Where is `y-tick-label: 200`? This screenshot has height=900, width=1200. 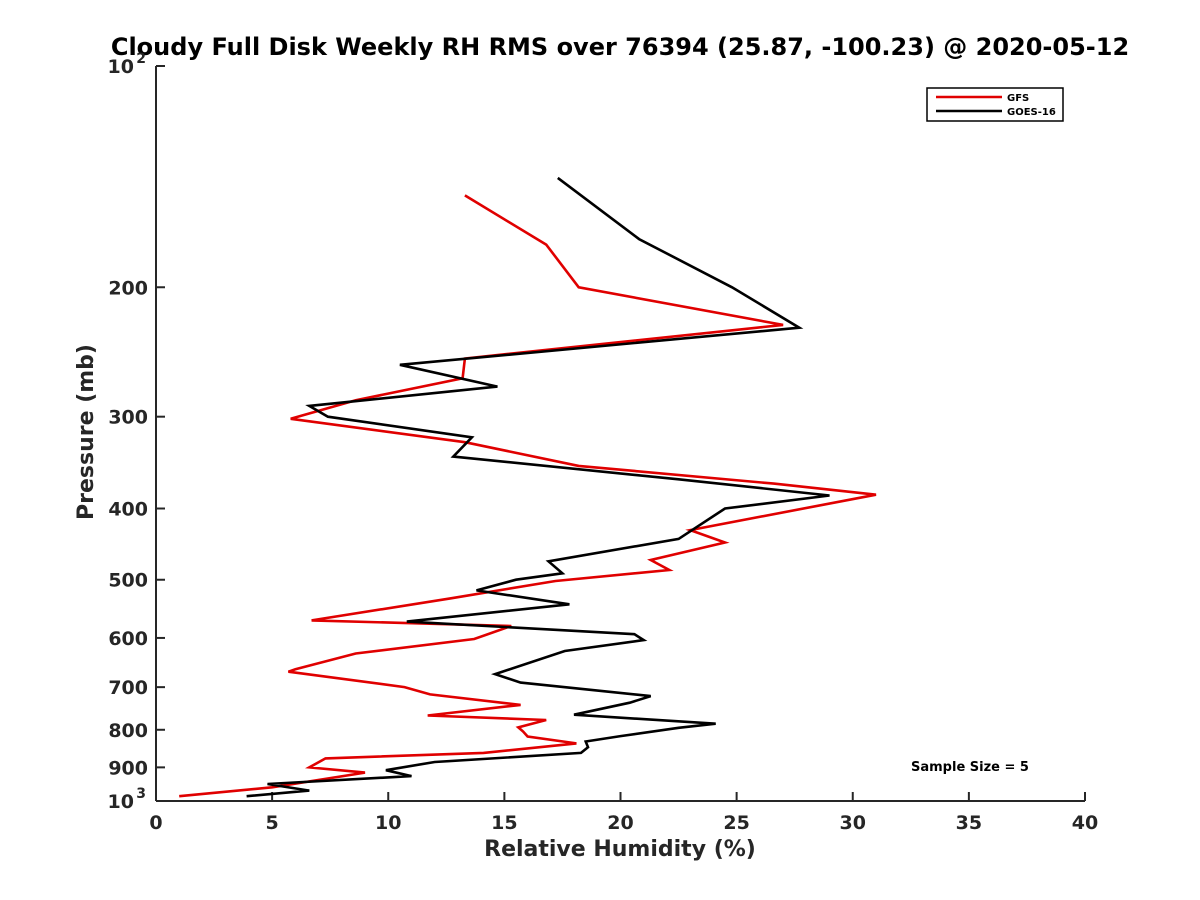
y-tick-label: 200 is located at coordinates (128, 288).